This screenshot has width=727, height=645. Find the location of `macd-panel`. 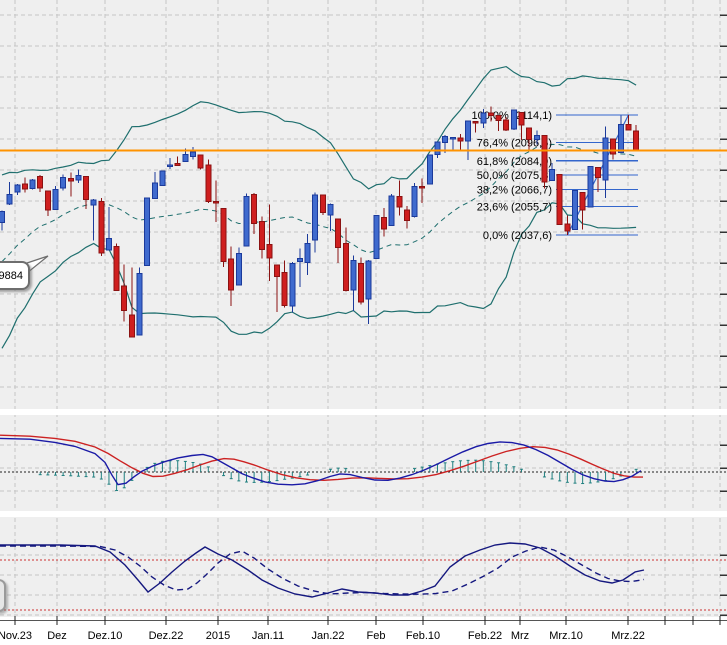

macd-panel is located at coordinates (363, 463).